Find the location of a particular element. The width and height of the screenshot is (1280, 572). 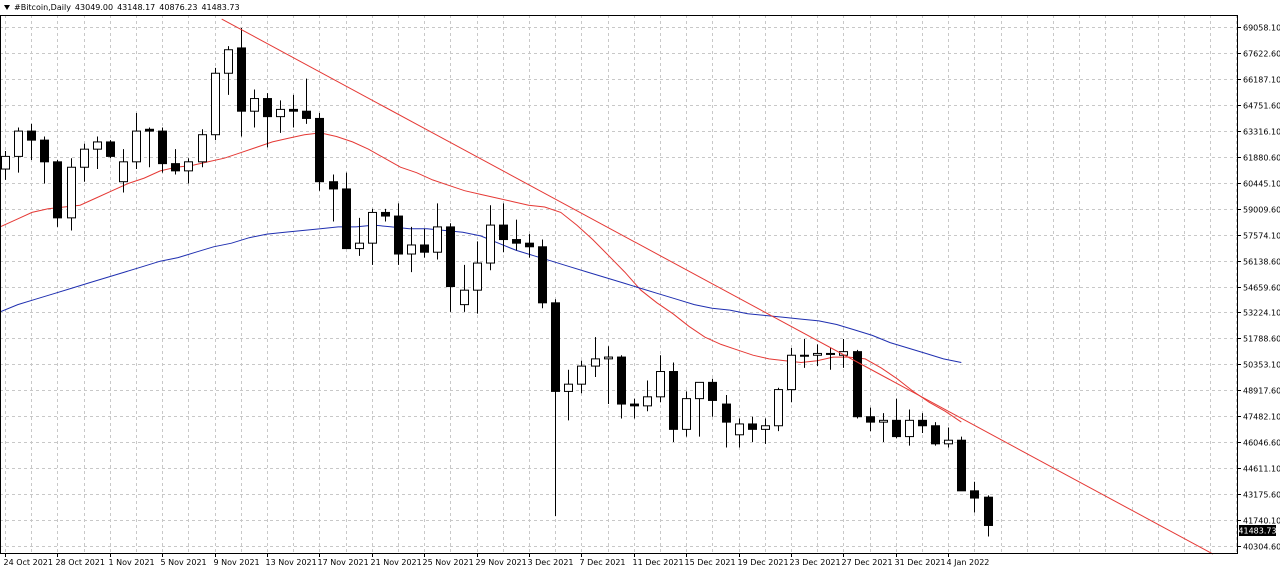

x-tick-label: 21 Nov 2021 is located at coordinates (396, 562).